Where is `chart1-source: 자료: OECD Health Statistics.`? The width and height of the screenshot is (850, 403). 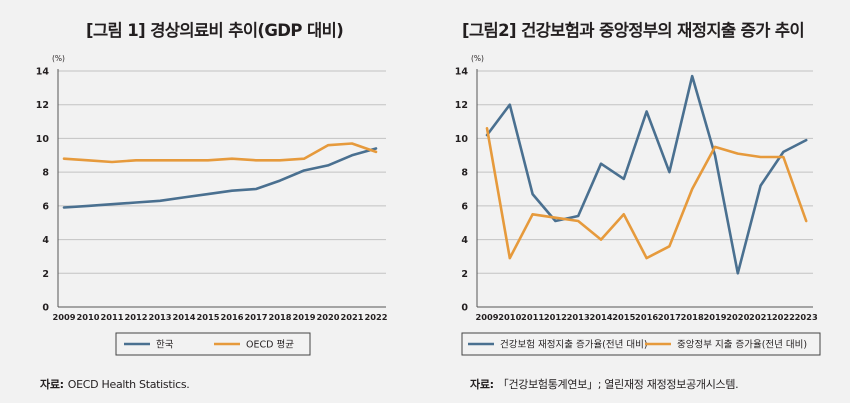 chart1-source: 자료: OECD Health Statistics. is located at coordinates (115, 384).